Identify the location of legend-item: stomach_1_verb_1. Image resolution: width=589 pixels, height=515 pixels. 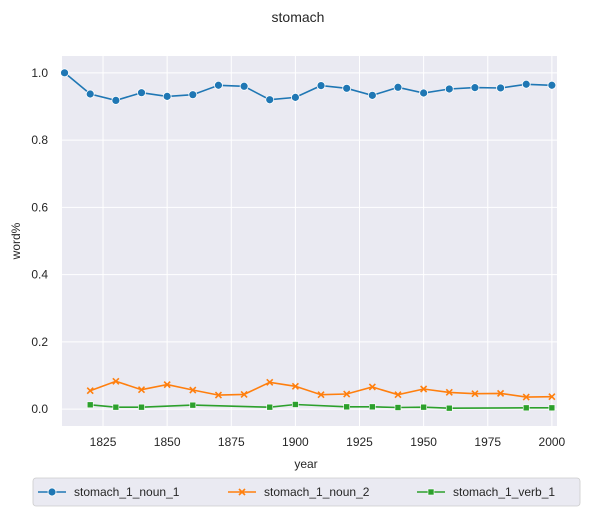
(486, 492).